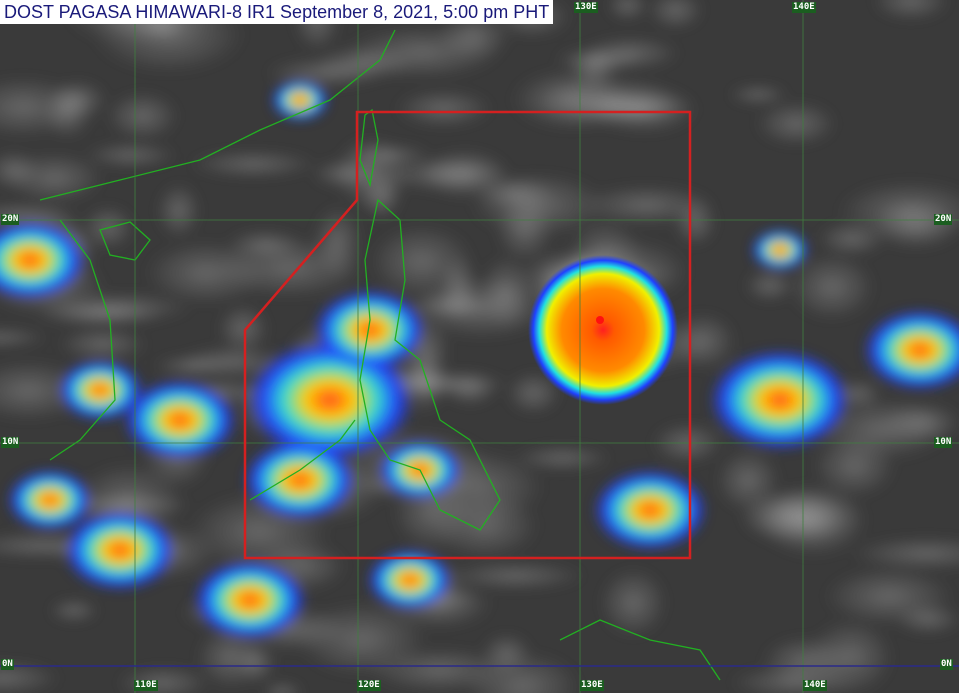 The image size is (959, 693). What do you see at coordinates (586, 7) in the screenshot?
I see `lon-label-top-130e: 130E` at bounding box center [586, 7].